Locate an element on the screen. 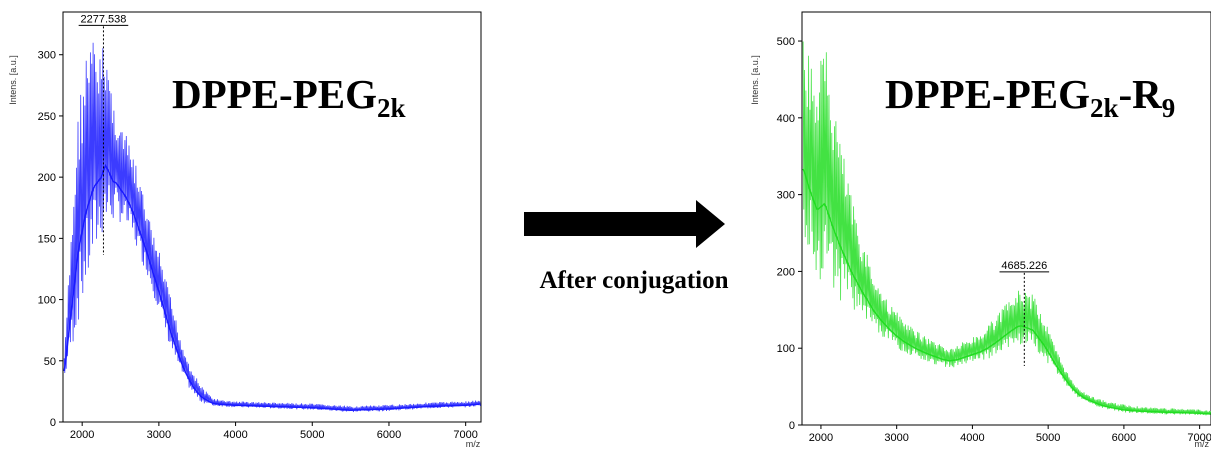 This screenshot has height=449, width=1211. right-y-axis-label: Intens. [a.u.] is located at coordinates (755, 80).